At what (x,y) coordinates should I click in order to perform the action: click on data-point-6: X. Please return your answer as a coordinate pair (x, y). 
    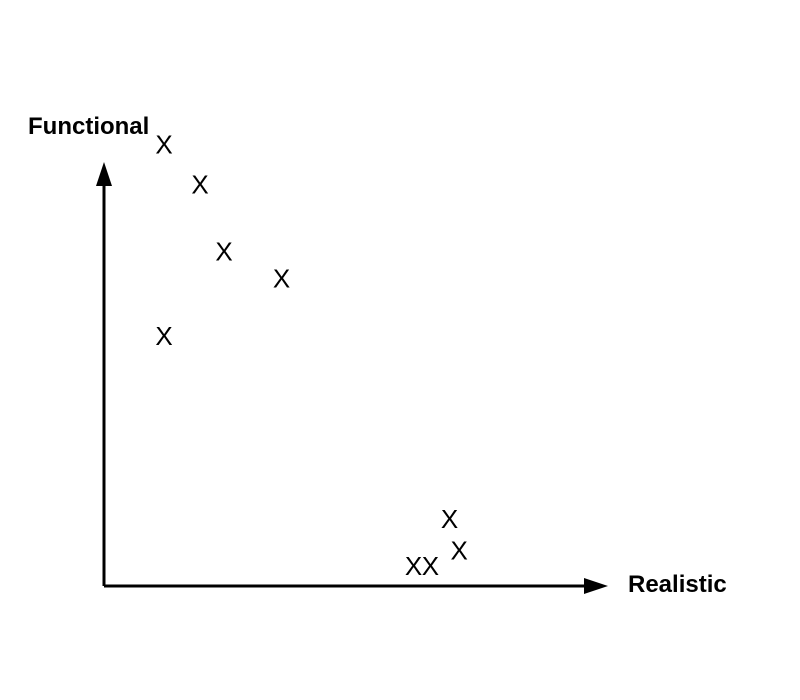
    Looking at the image, I should click on (449, 519).